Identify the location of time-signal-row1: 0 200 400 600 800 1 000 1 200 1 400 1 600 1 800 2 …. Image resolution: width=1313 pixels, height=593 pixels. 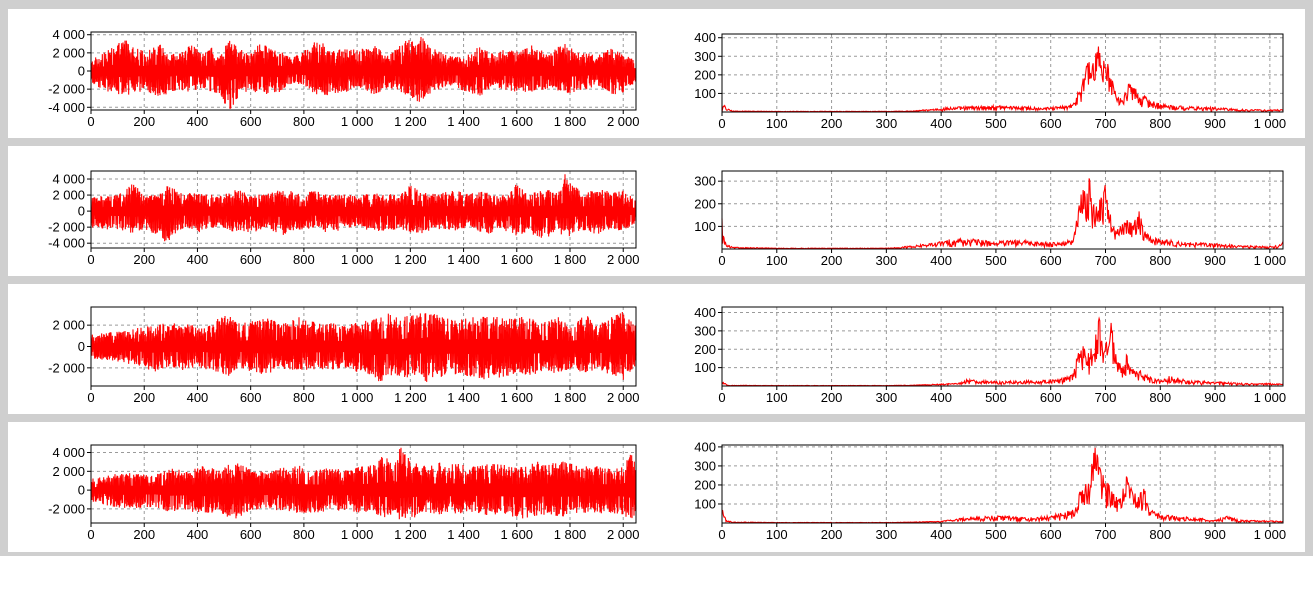
(343, 78).